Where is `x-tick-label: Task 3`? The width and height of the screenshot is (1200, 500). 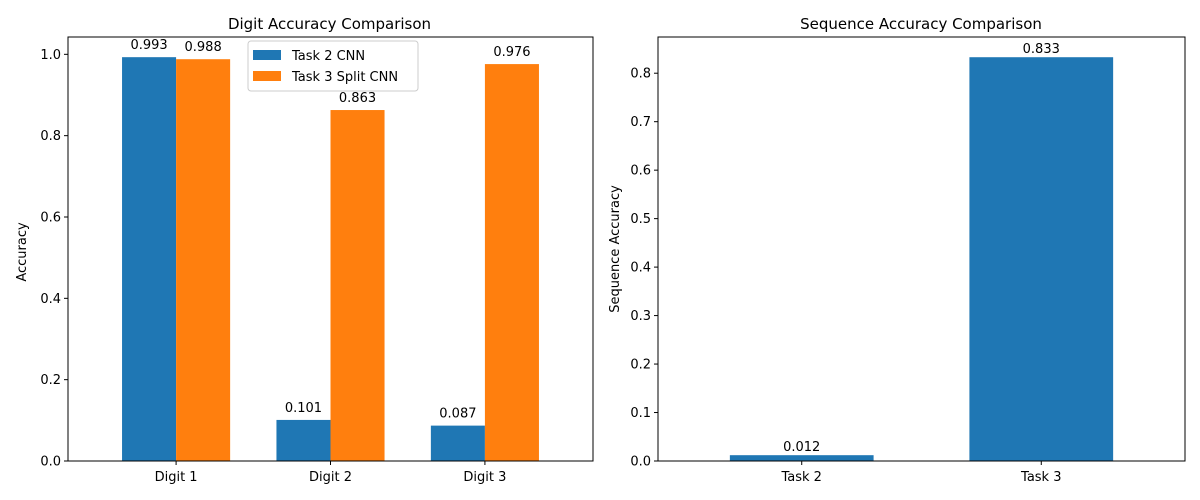
x-tick-label: Task 3 is located at coordinates (1040, 477).